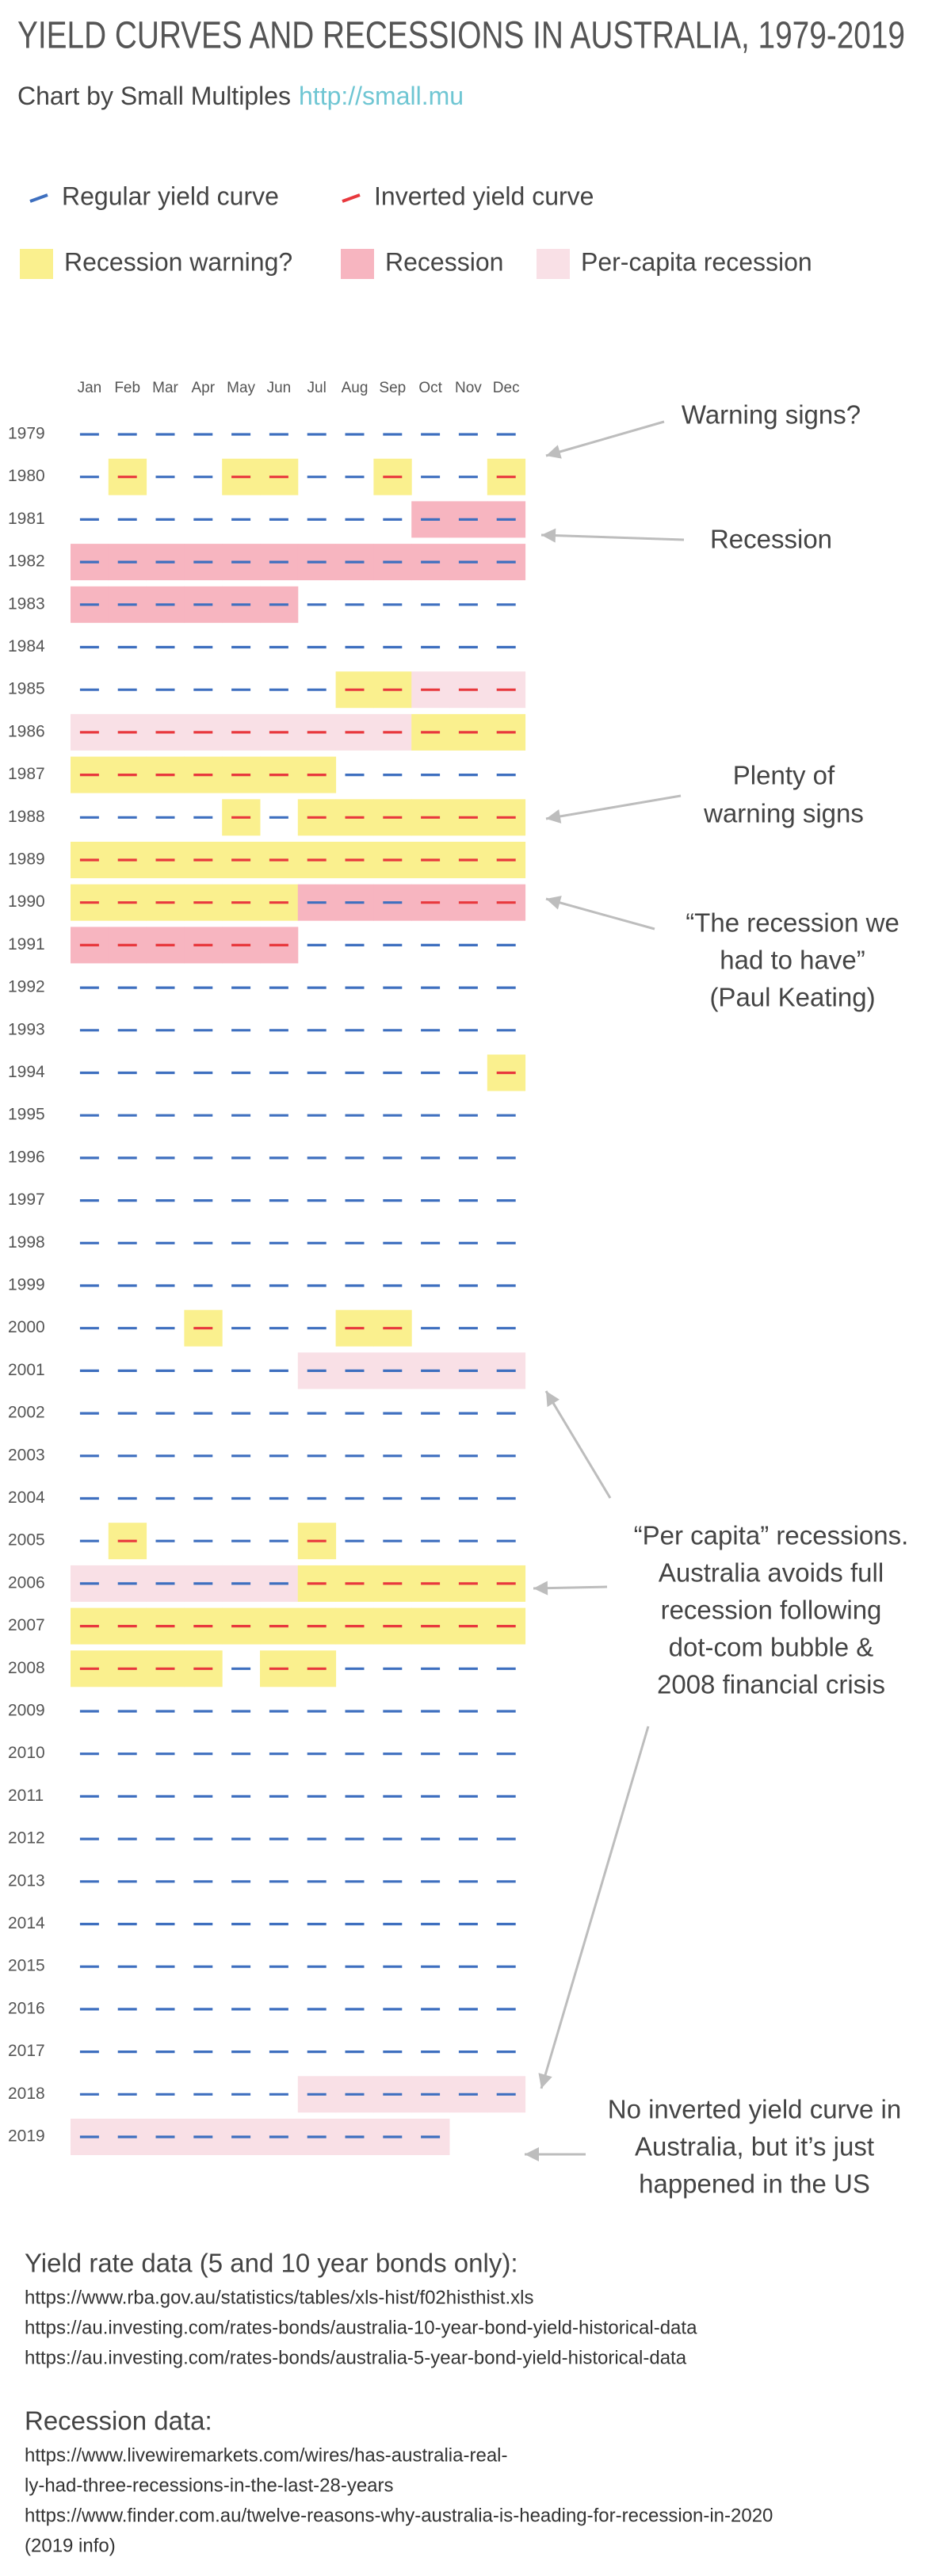 The height and width of the screenshot is (2576, 951). I want to click on link: http://small.mu, so click(381, 96).